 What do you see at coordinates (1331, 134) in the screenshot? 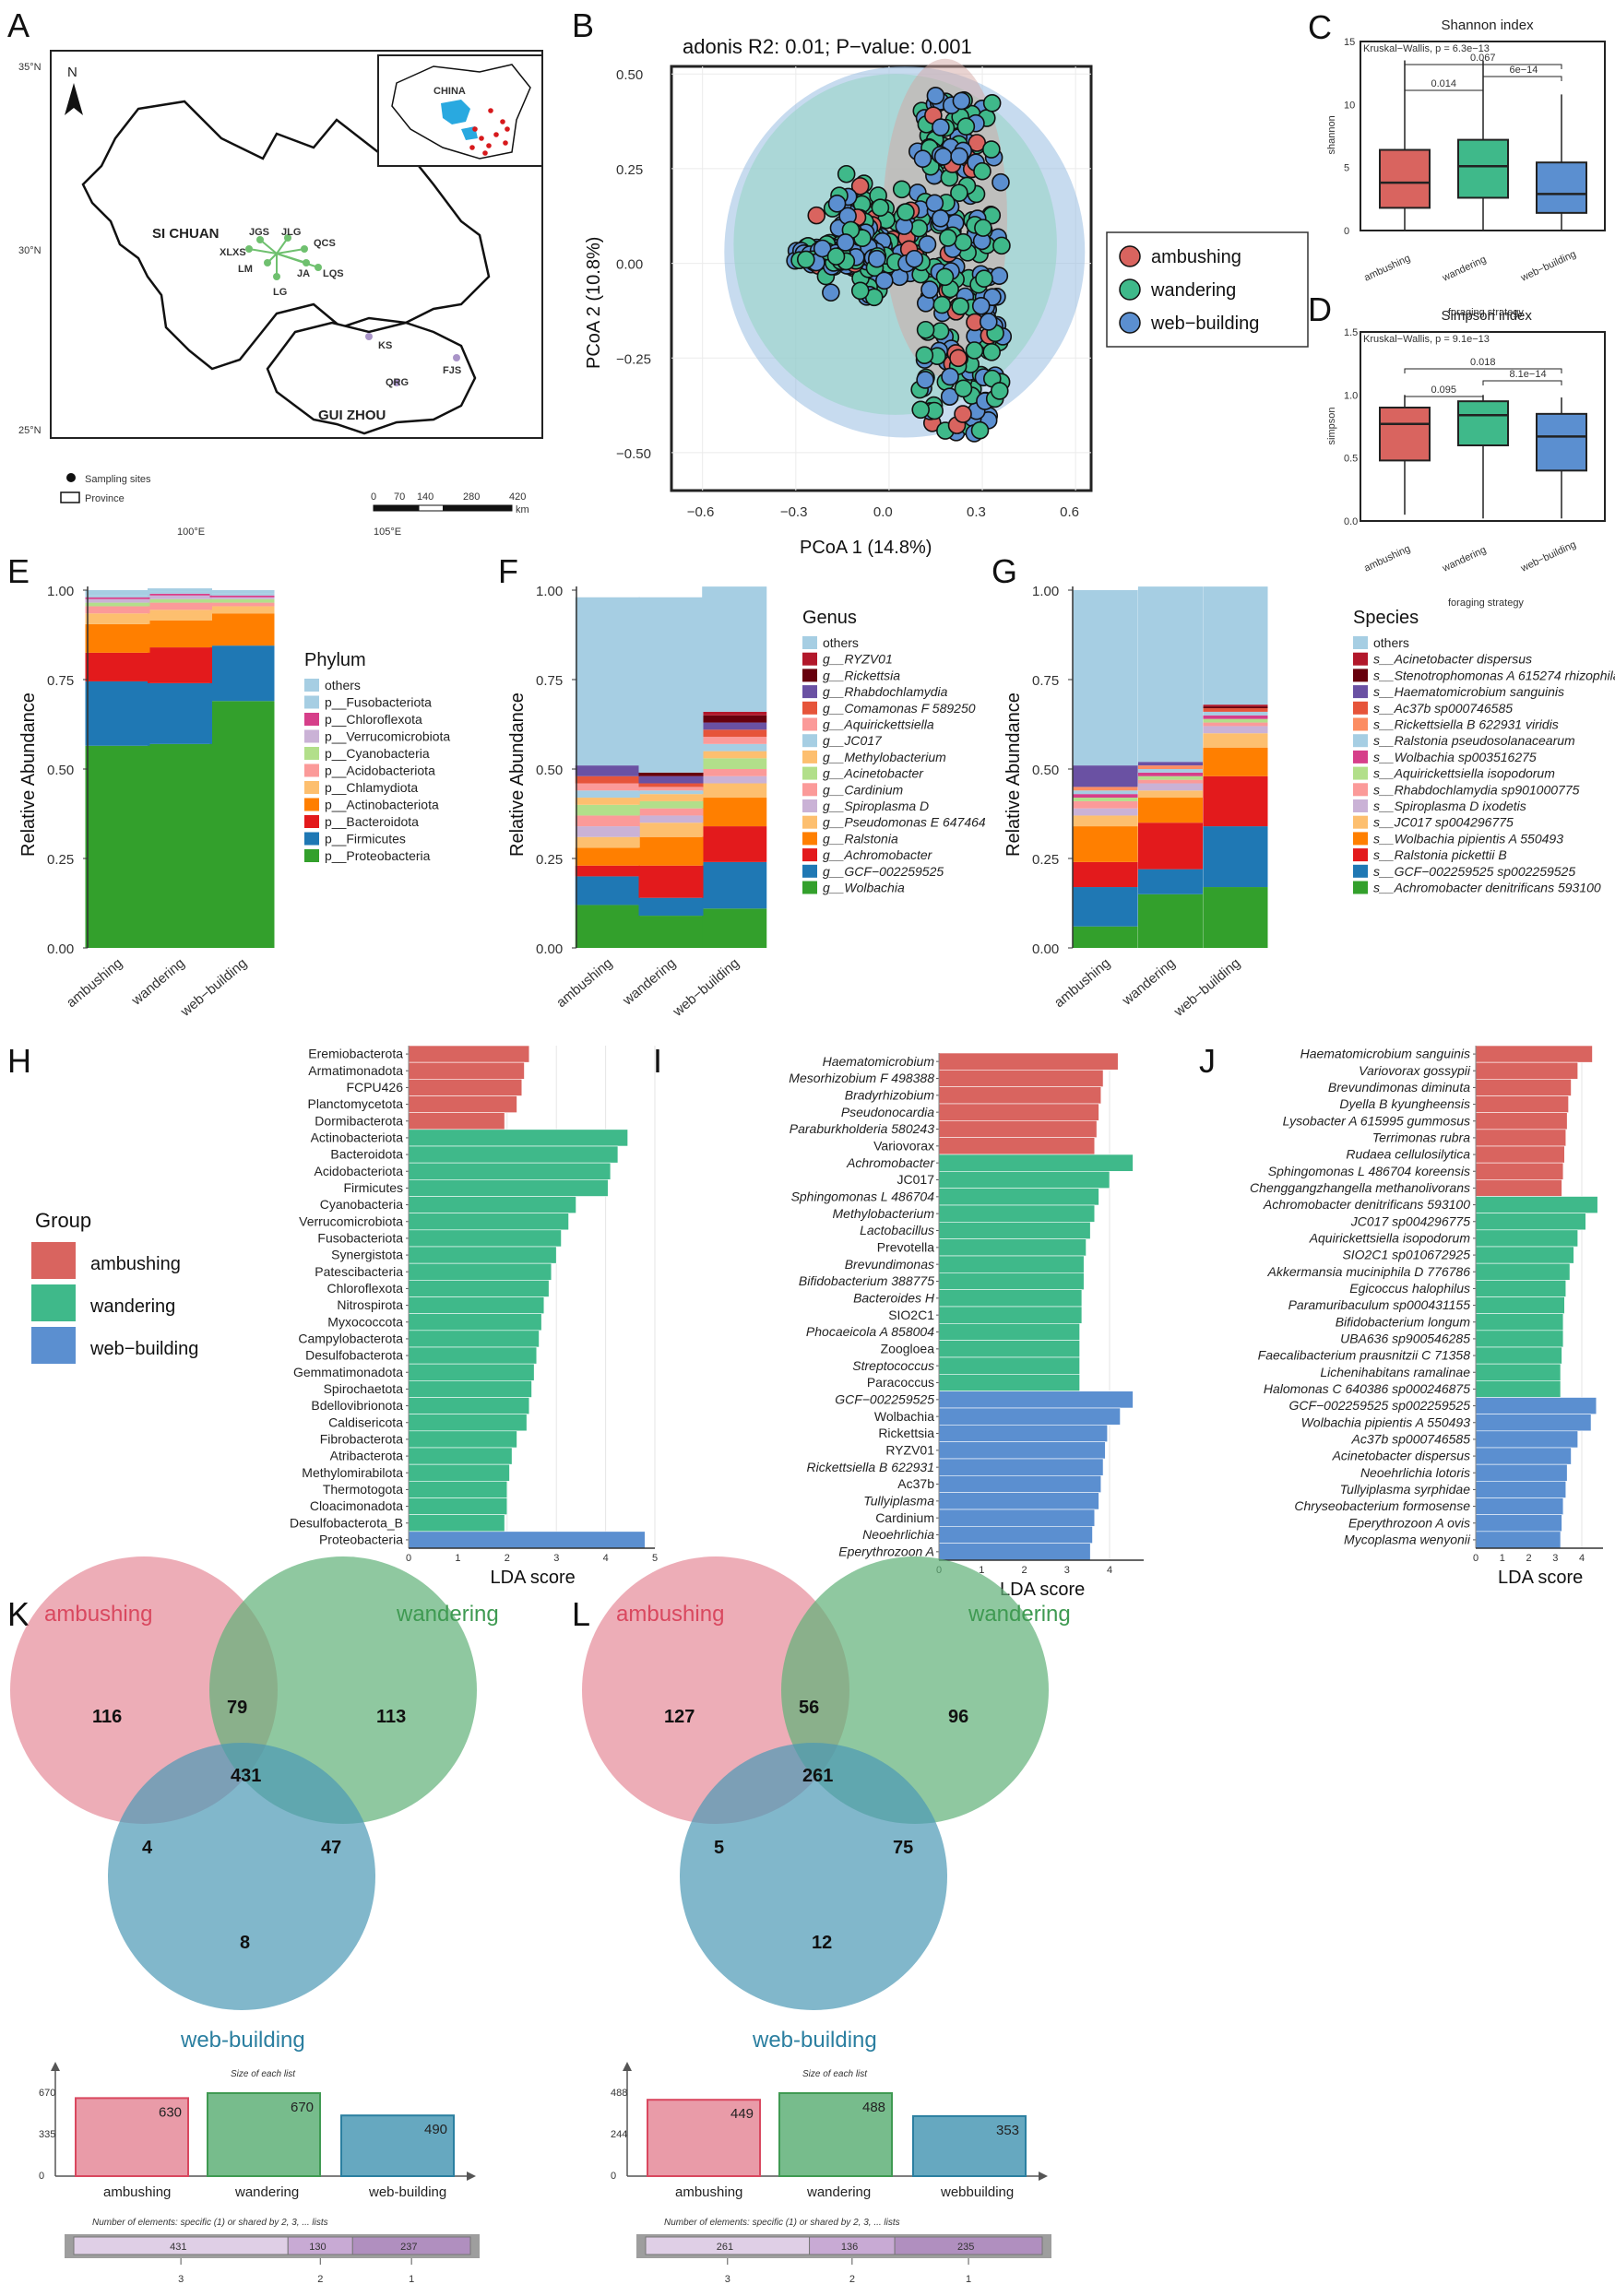
I see `y-axis-title: shannon` at bounding box center [1331, 134].